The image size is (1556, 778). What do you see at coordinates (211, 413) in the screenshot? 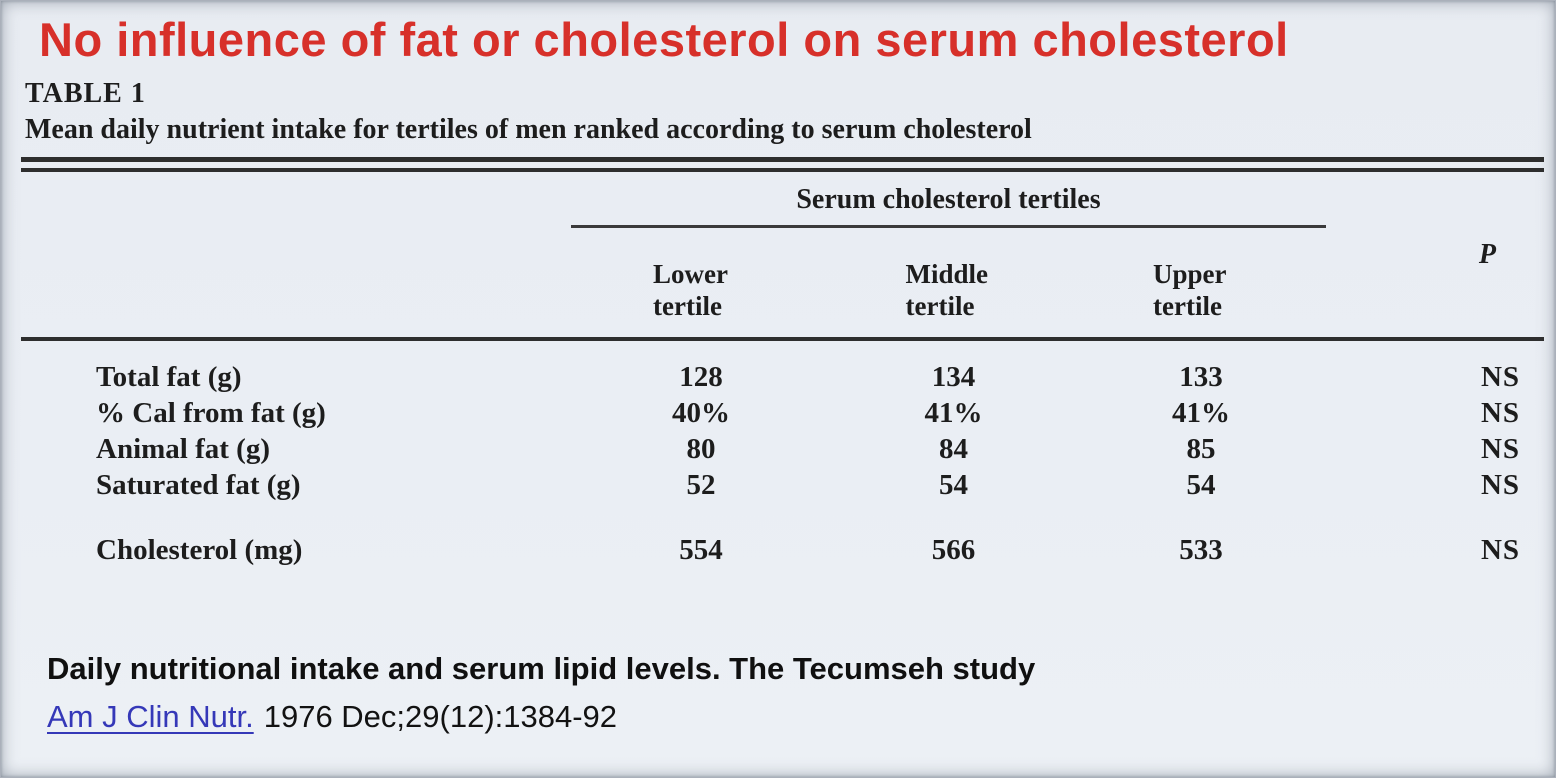
I see `row-label: % Cal from fat (g)` at bounding box center [211, 413].